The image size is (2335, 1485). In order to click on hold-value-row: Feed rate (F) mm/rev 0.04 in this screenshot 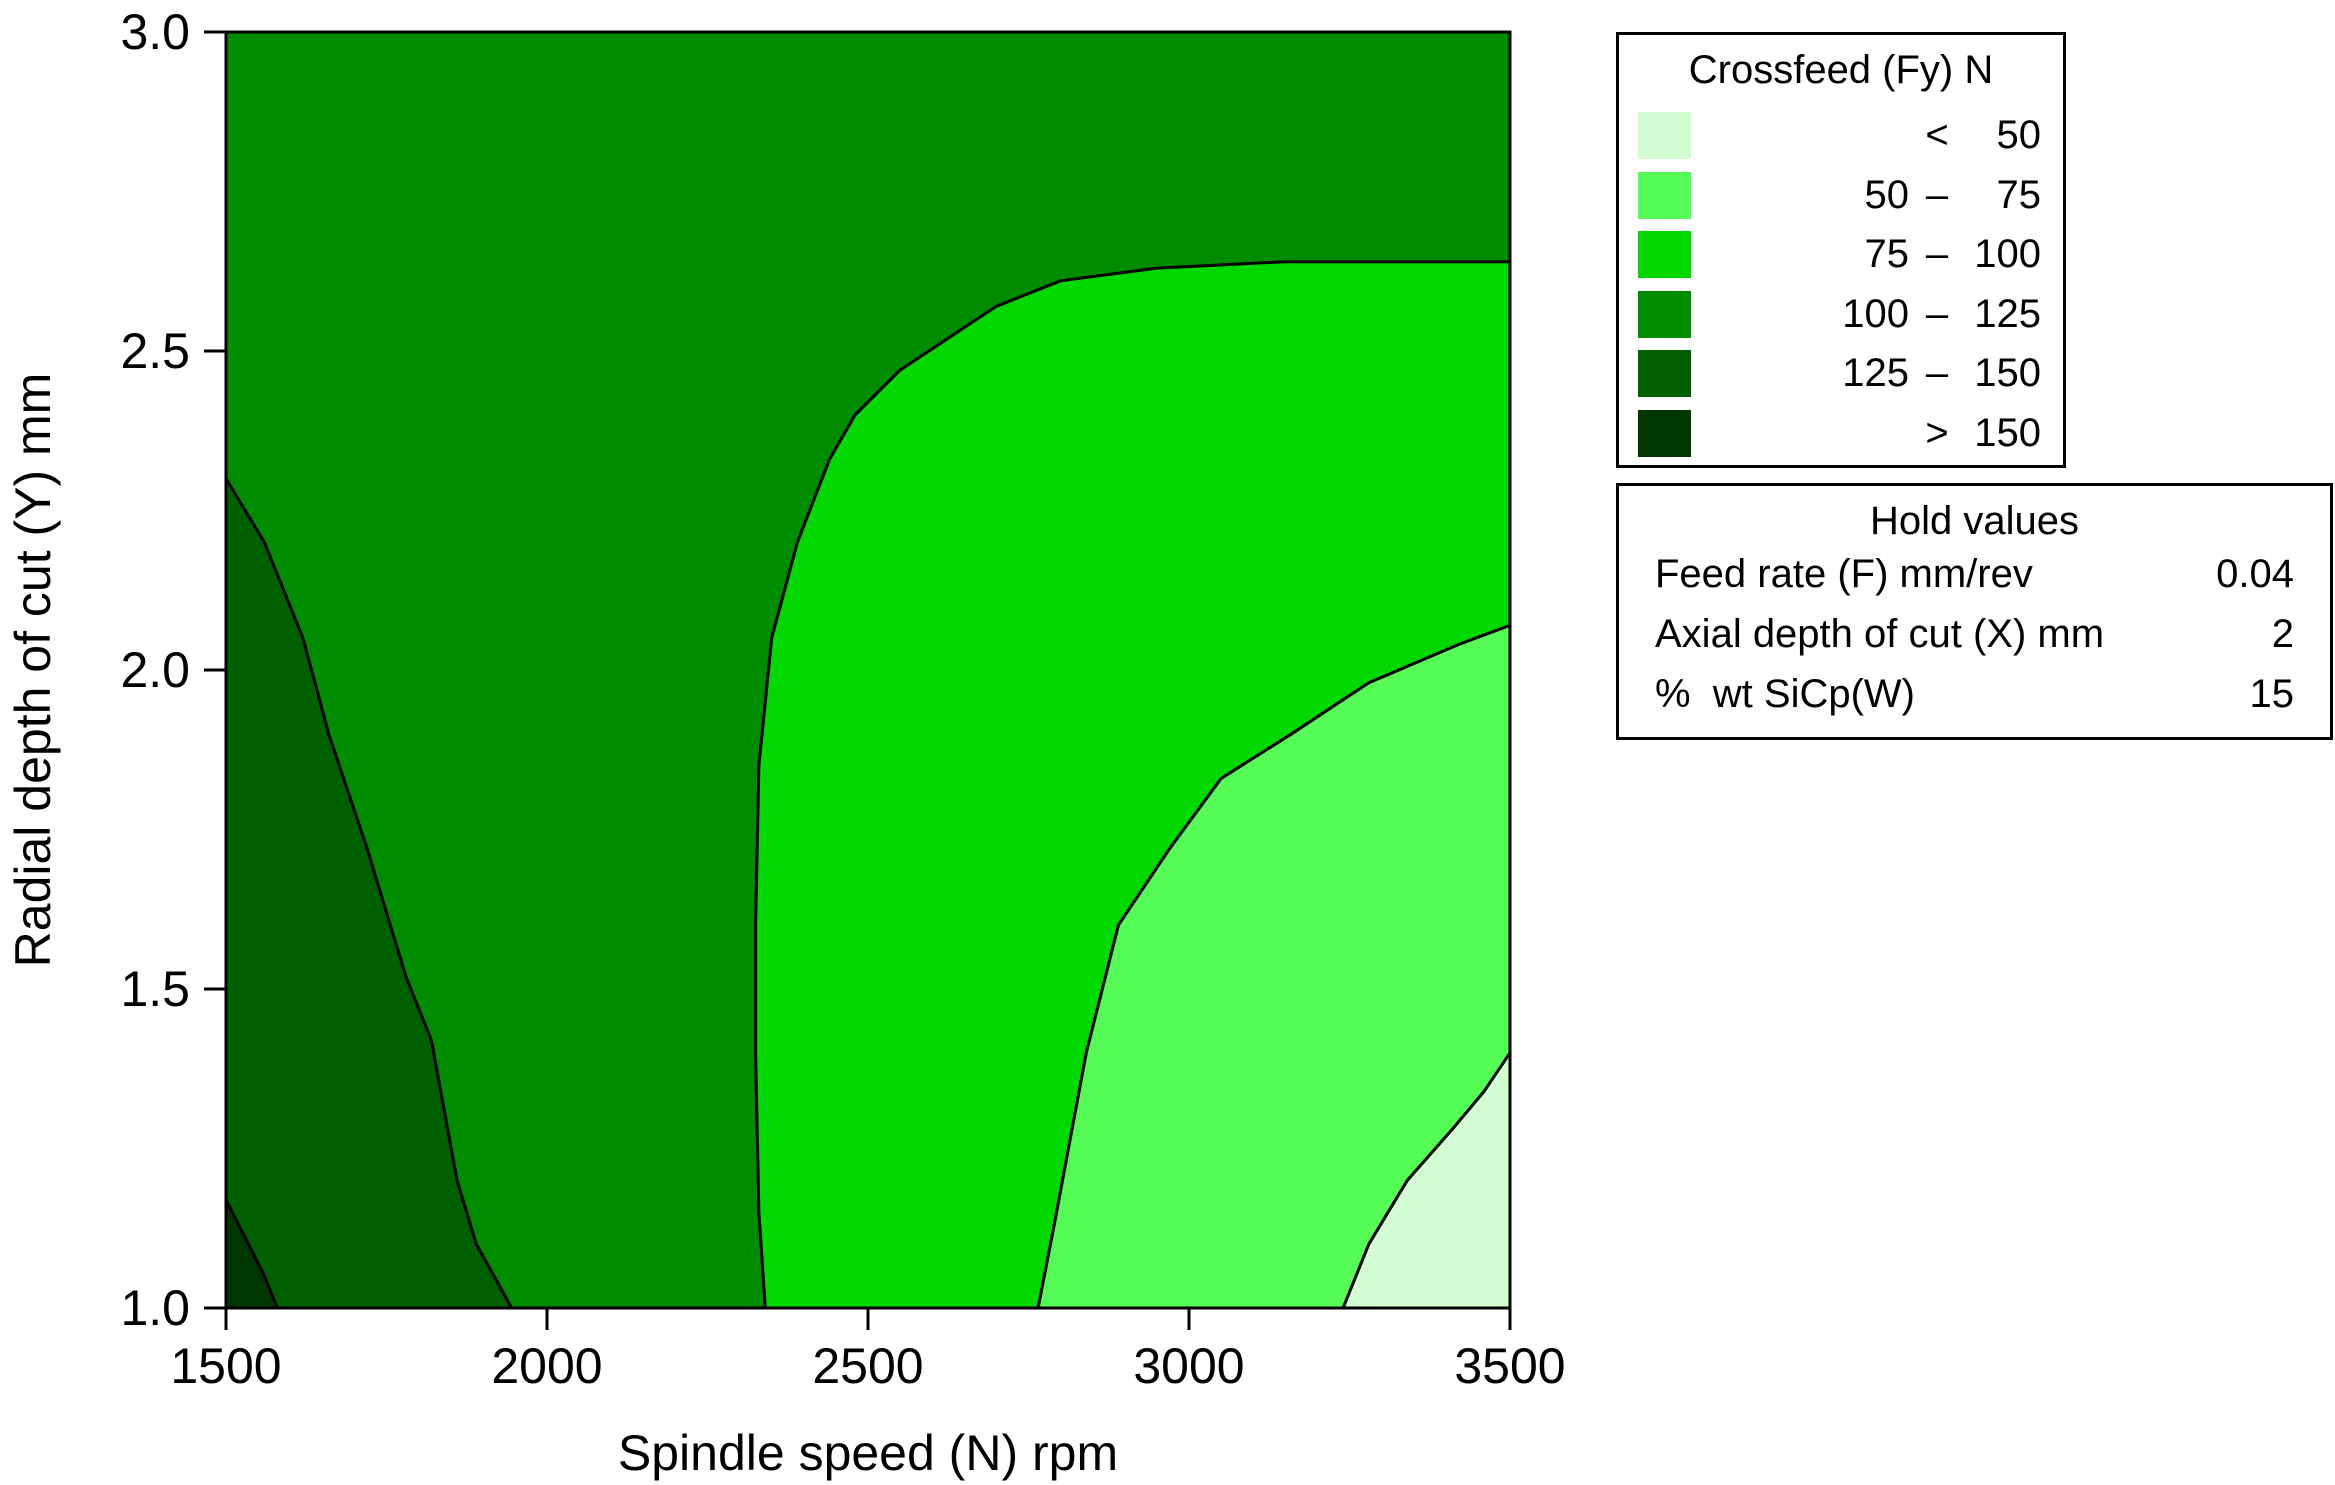, I will do `click(1974, 574)`.